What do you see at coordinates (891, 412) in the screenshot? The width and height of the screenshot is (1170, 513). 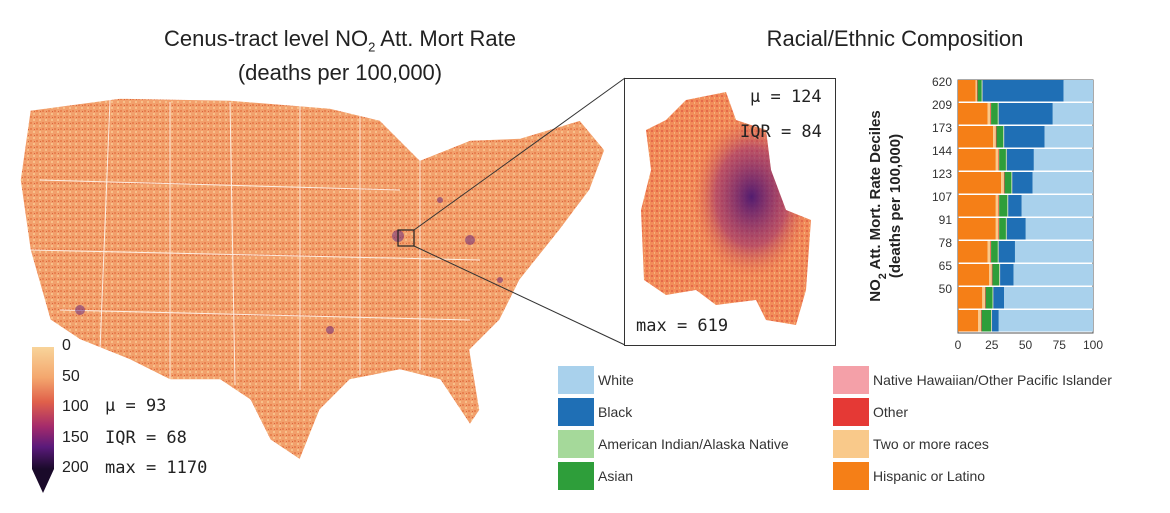 I see `legend-label: Other` at bounding box center [891, 412].